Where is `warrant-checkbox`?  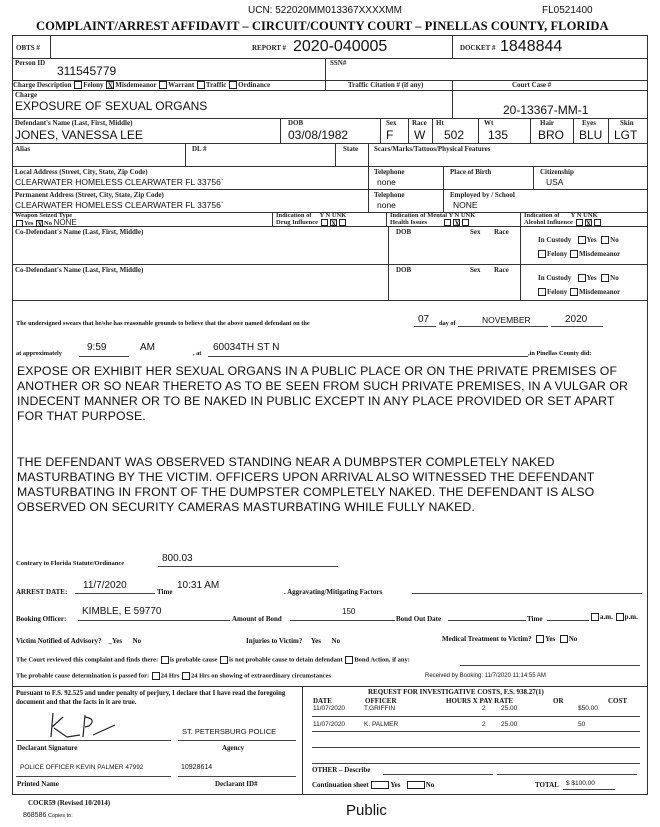
warrant-checkbox is located at coordinates (163, 85).